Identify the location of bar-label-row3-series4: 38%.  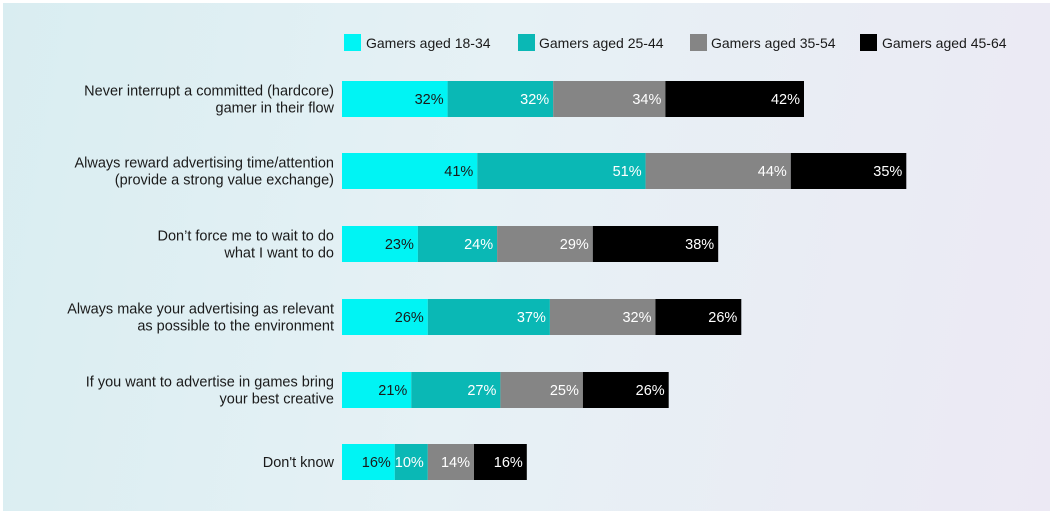
(699, 245).